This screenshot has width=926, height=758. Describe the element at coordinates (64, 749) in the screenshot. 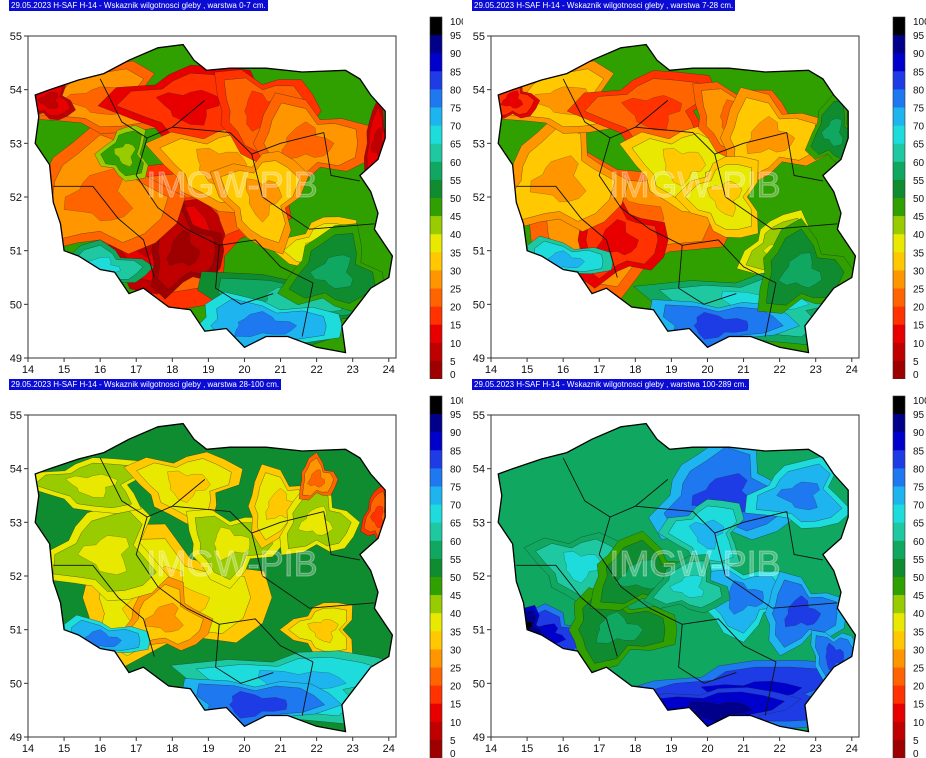

I see `x-tick-label: 15` at that location.